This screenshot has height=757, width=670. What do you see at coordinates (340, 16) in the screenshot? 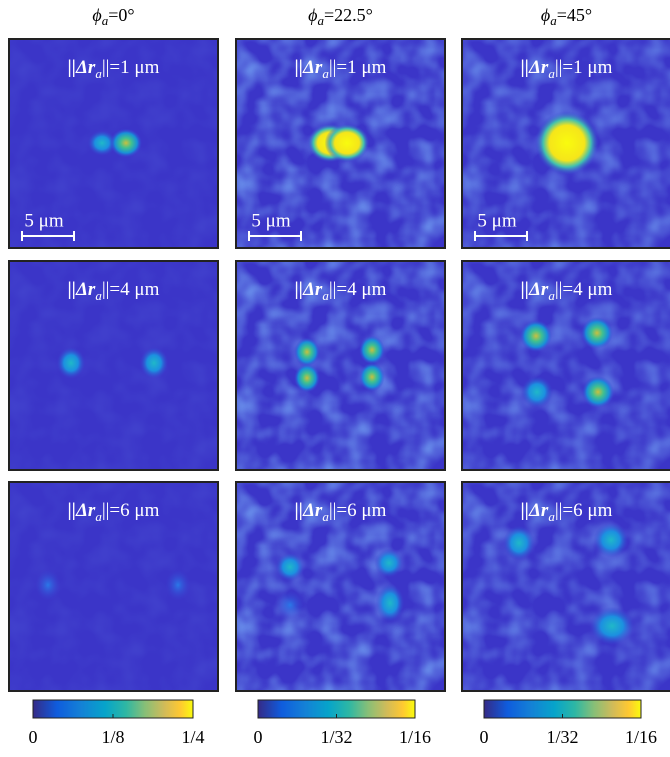
I see `column-header: ϕa=22.5°` at bounding box center [340, 16].